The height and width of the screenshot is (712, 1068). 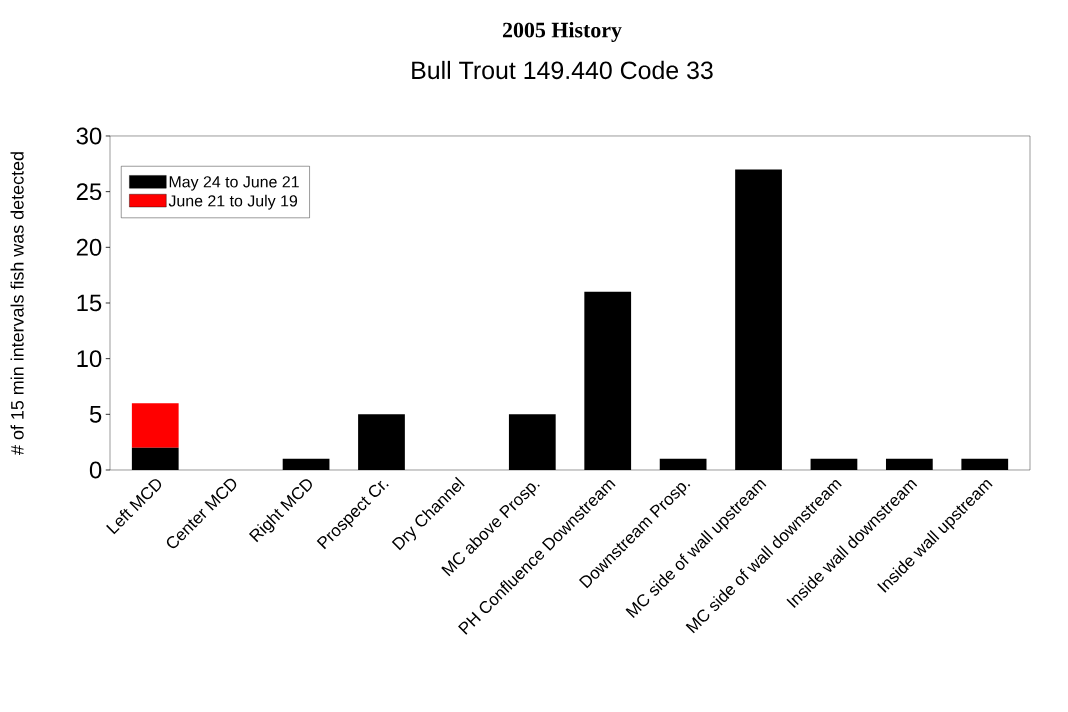 I want to click on legend-label: June 21 to July 19, so click(x=233, y=202).